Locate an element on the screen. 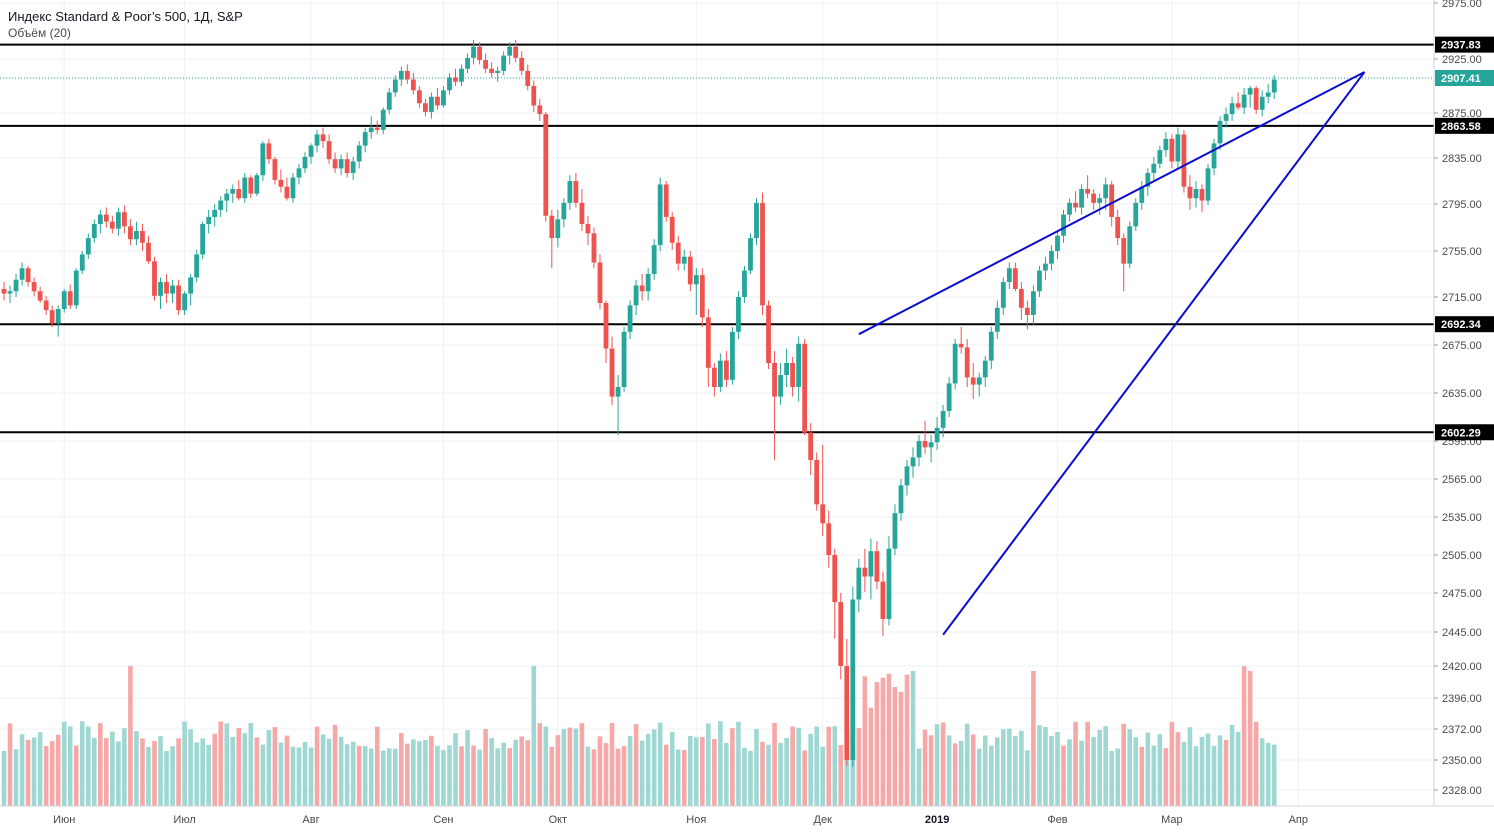 The height and width of the screenshot is (832, 1494). price-tick-label: 2328.00 is located at coordinates (1462, 791).